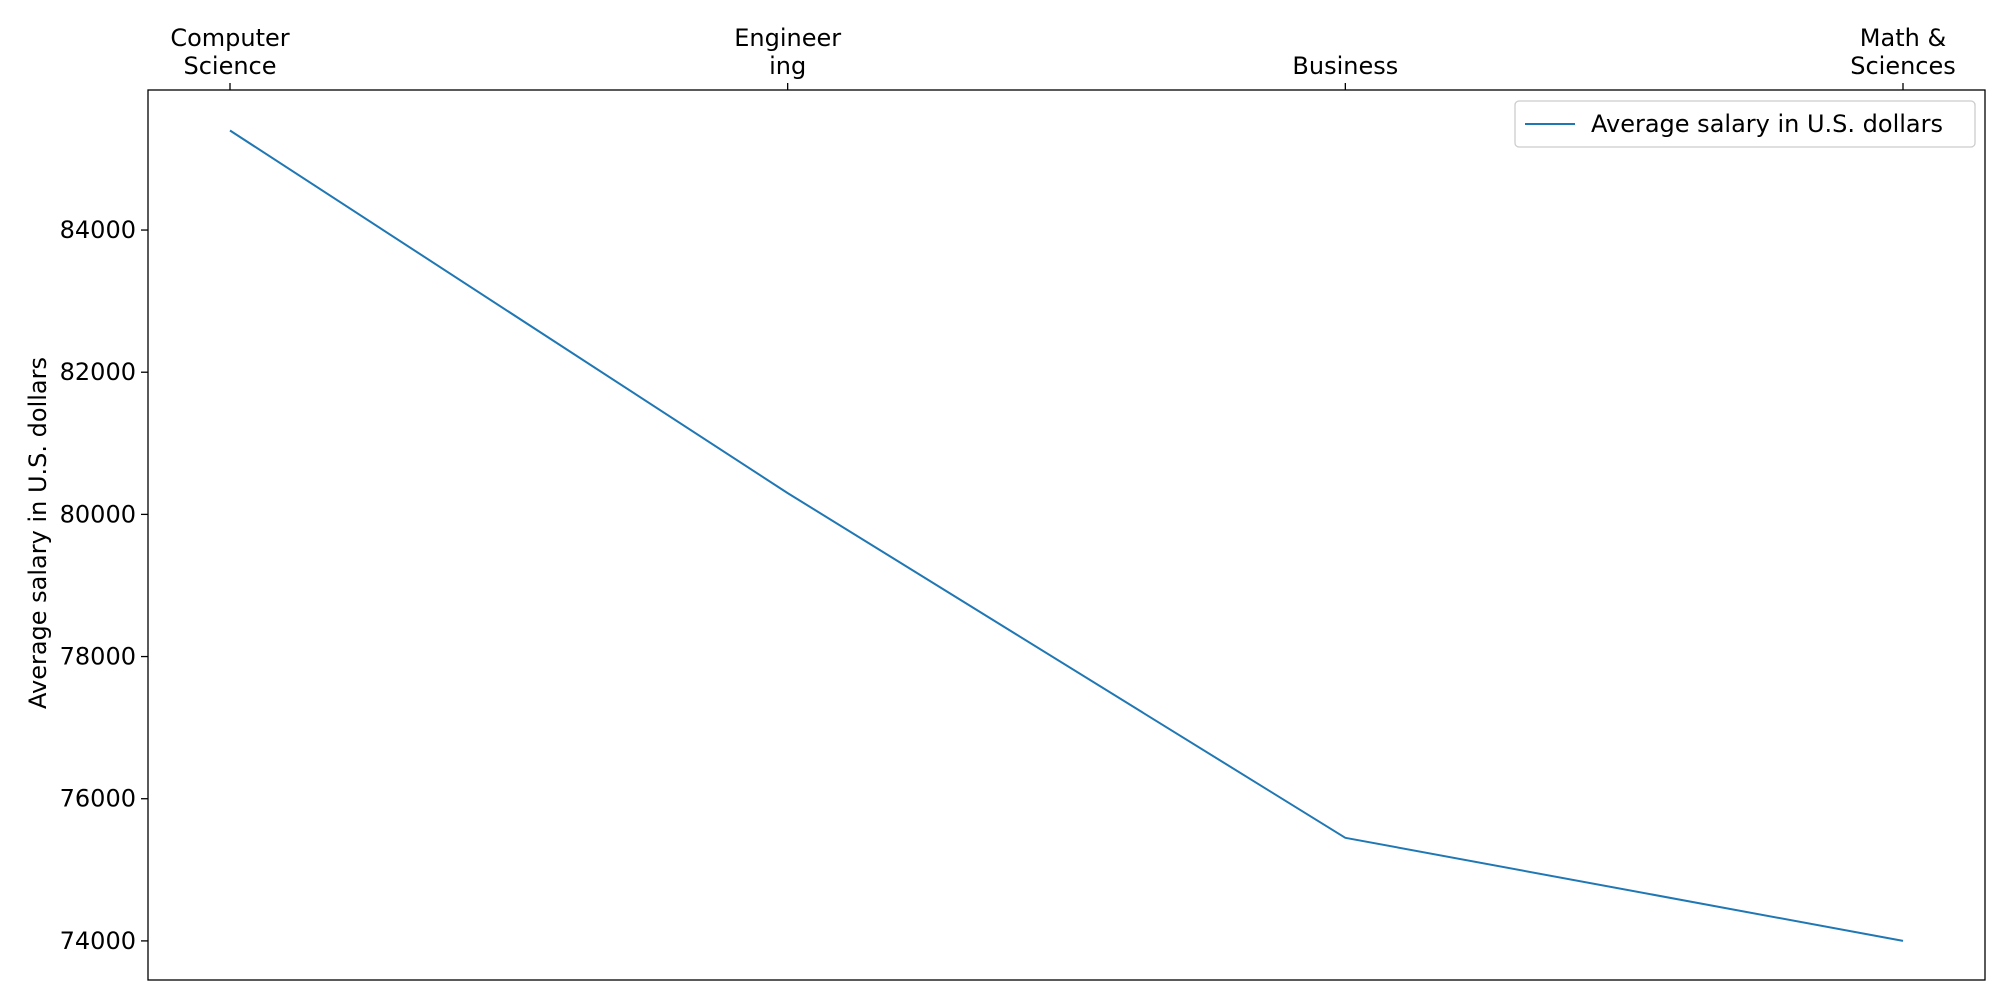 The image size is (2000, 1004). Describe the element at coordinates (98, 657) in the screenshot. I see `y-tick-label: 78000` at that location.